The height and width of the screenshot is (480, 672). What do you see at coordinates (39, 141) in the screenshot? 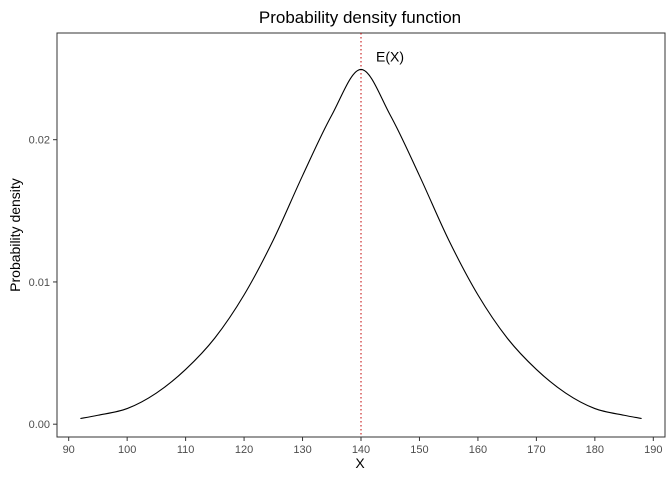
I see `y-tick-label: 0.02` at bounding box center [39, 141].